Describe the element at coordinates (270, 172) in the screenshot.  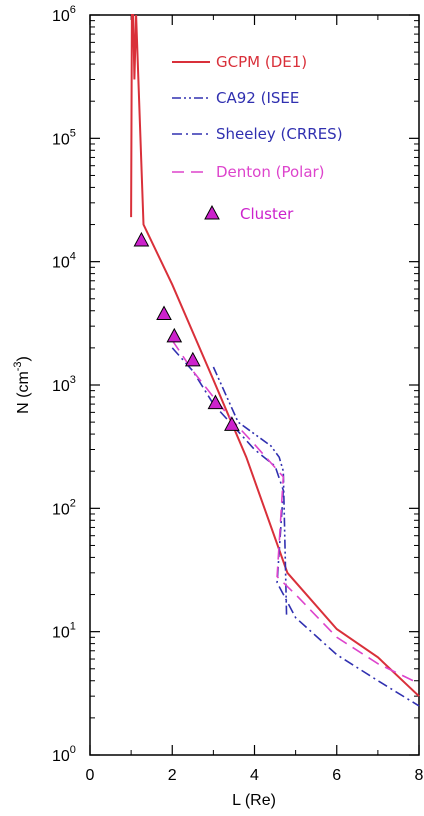
I see `legend-label-3: Denton (Polar)` at that location.